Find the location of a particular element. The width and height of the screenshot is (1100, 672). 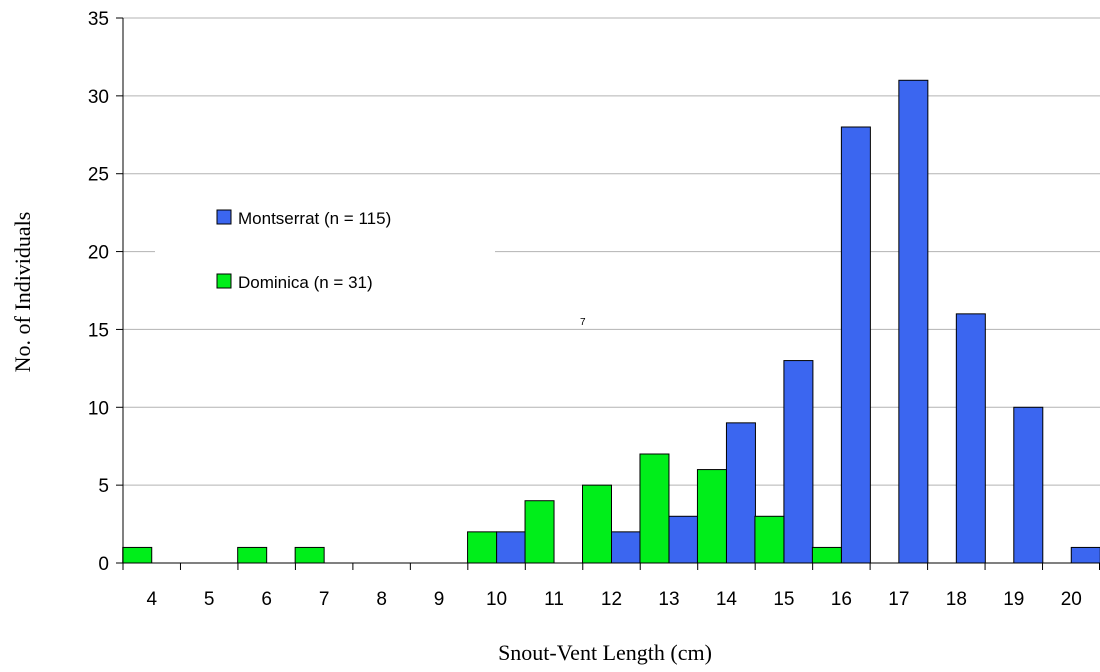

chart-annotation: 7 is located at coordinates (583, 322).